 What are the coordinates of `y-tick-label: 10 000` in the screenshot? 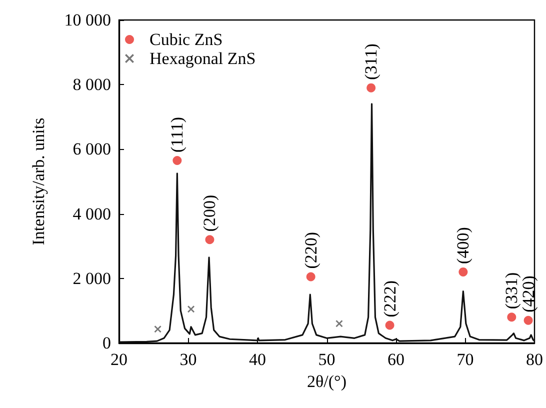 It's located at (87, 20).